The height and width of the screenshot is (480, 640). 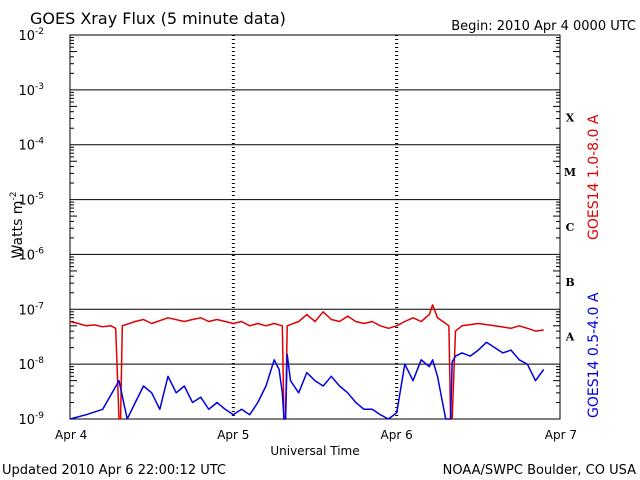 I want to click on flare-class-labels: X M C B A, so click(x=570, y=227).